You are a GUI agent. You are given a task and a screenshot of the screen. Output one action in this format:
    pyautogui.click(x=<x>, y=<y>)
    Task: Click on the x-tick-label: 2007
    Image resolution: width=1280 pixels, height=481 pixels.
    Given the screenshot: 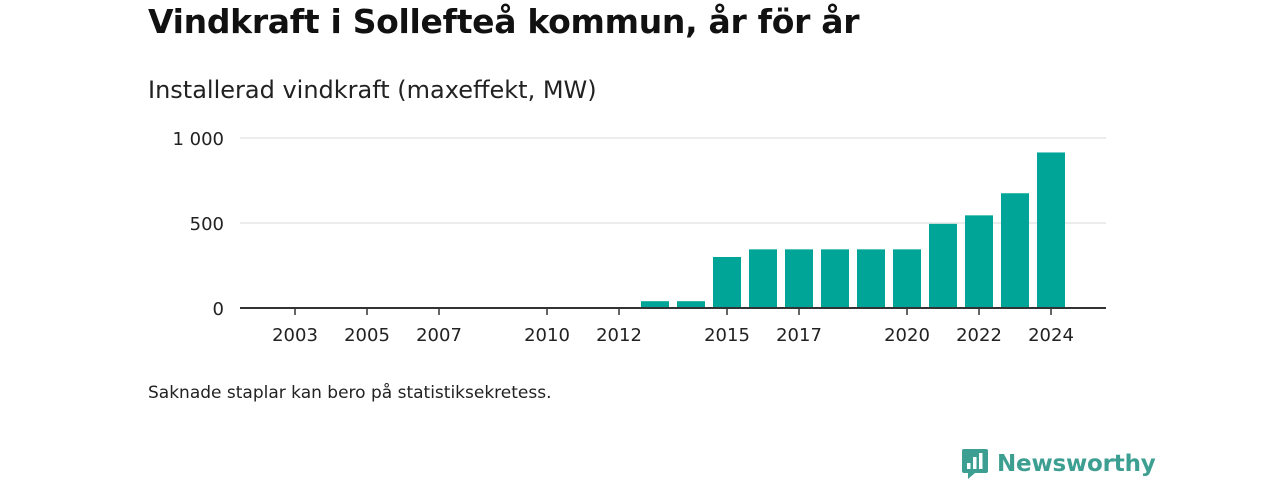 What is the action you would take?
    pyautogui.click(x=439, y=335)
    